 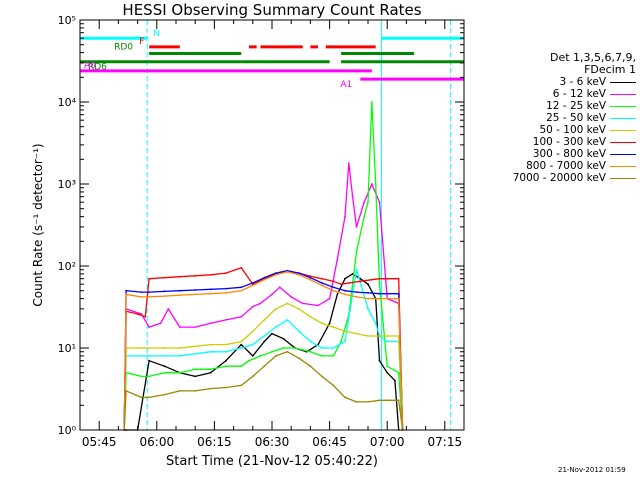 I want to click on flag-bar: RD0, so click(x=264, y=49).